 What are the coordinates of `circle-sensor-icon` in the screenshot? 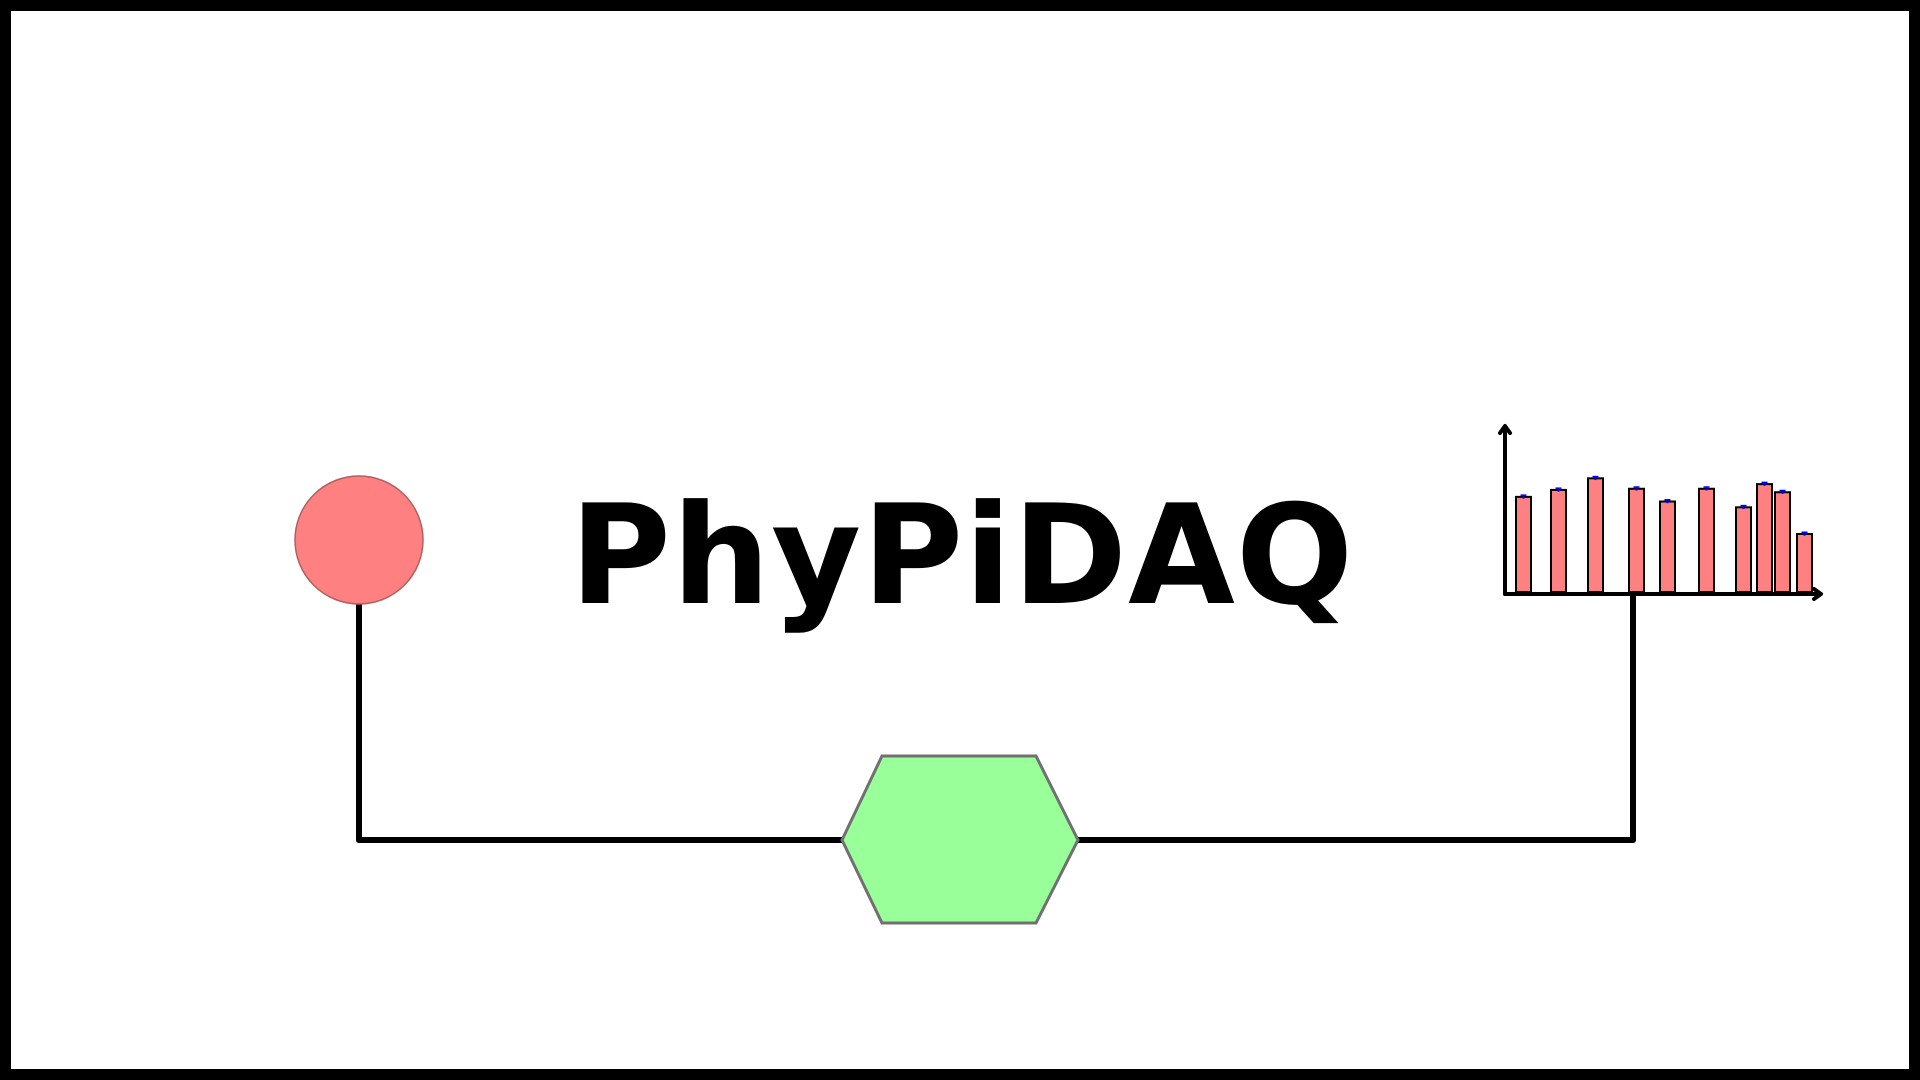 It's located at (359, 540).